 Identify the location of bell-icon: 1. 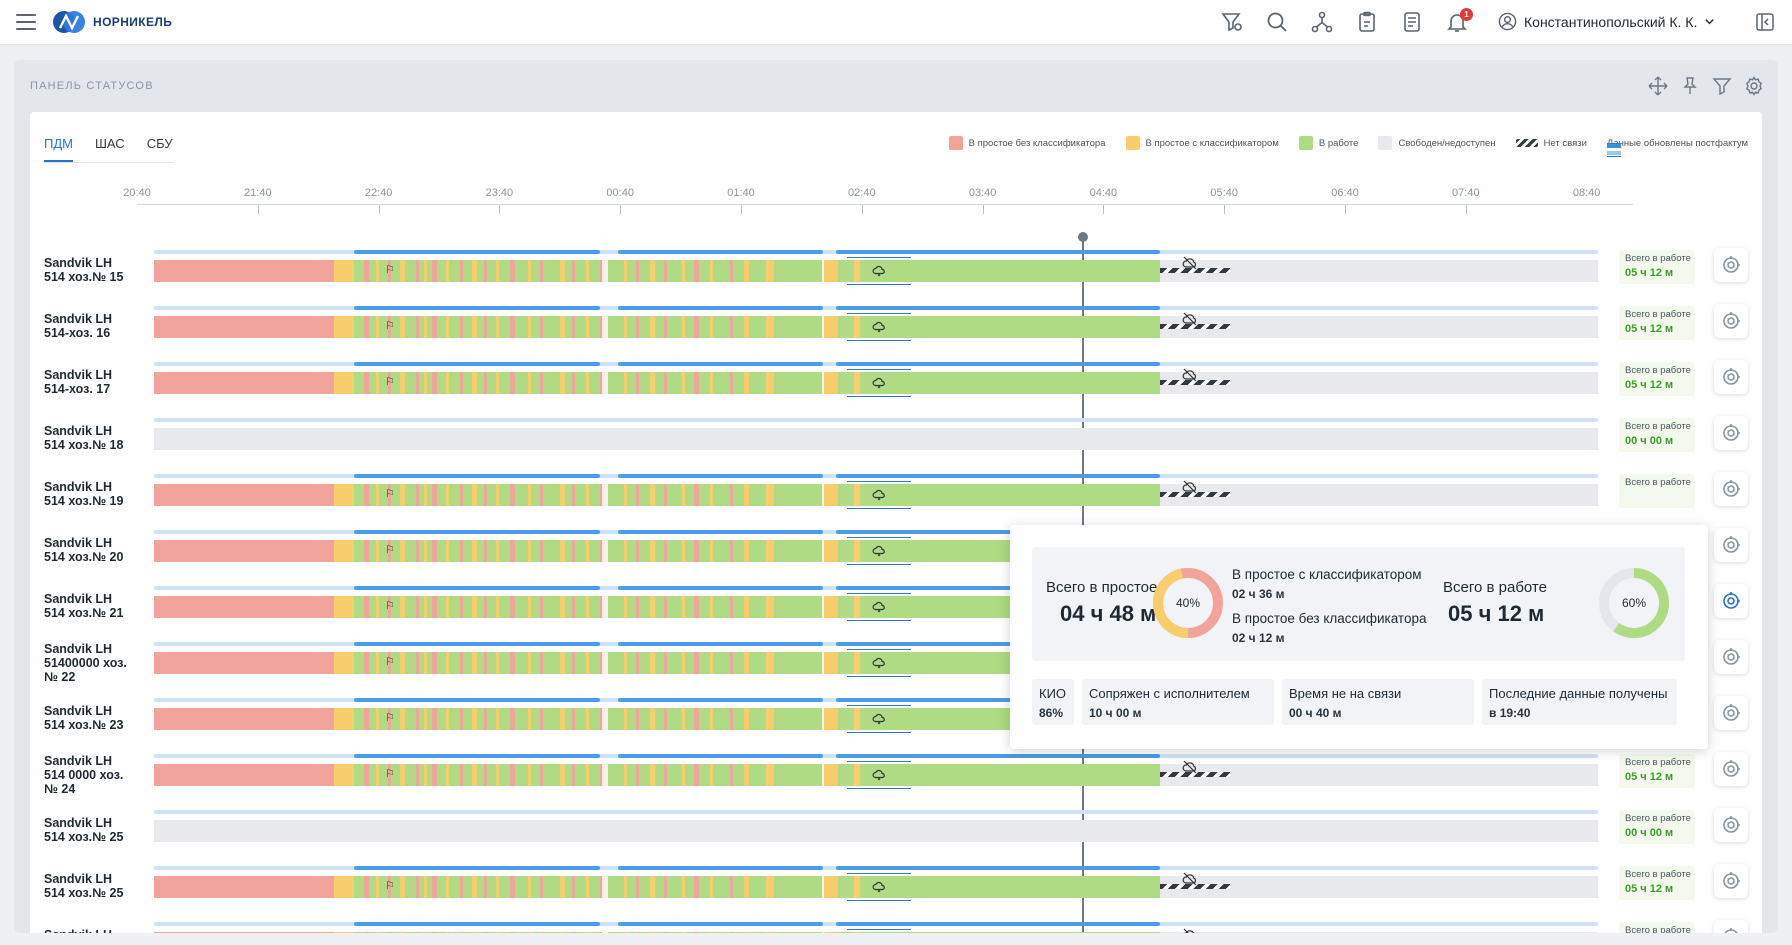
(1459, 21).